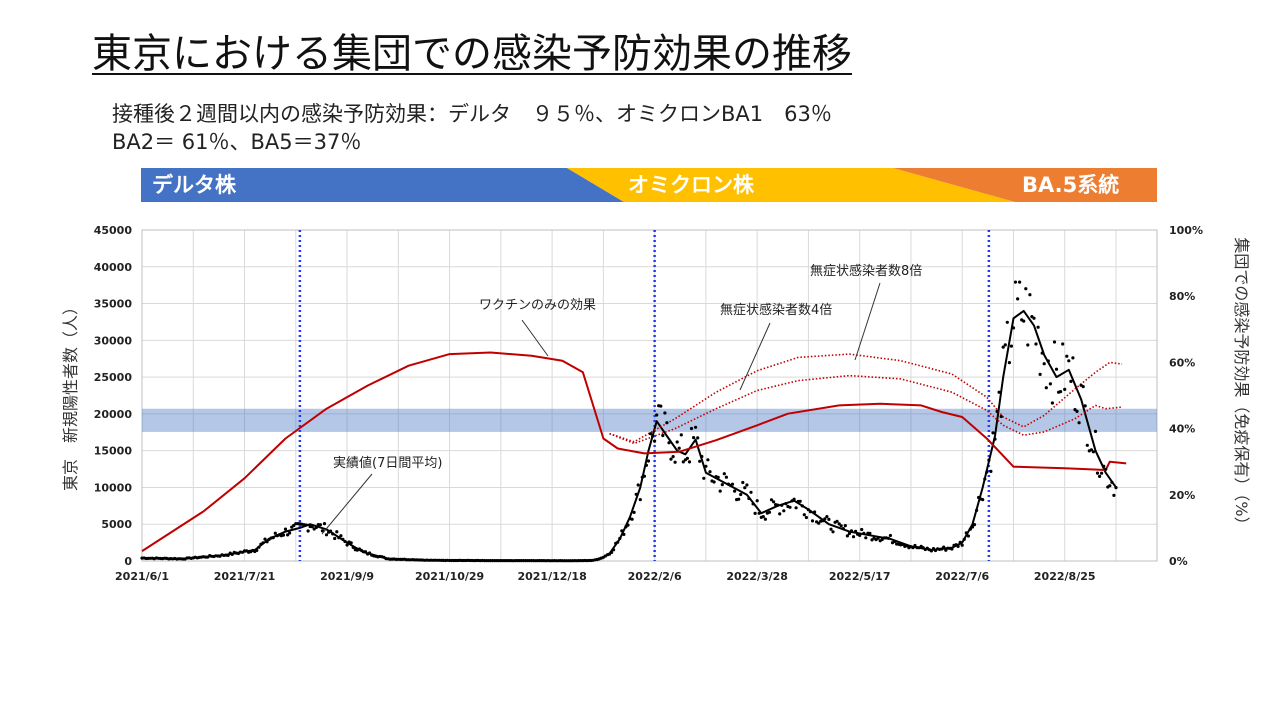  Describe the element at coordinates (113, 451) in the screenshot. I see `y-left-tick-label: 15000` at that location.